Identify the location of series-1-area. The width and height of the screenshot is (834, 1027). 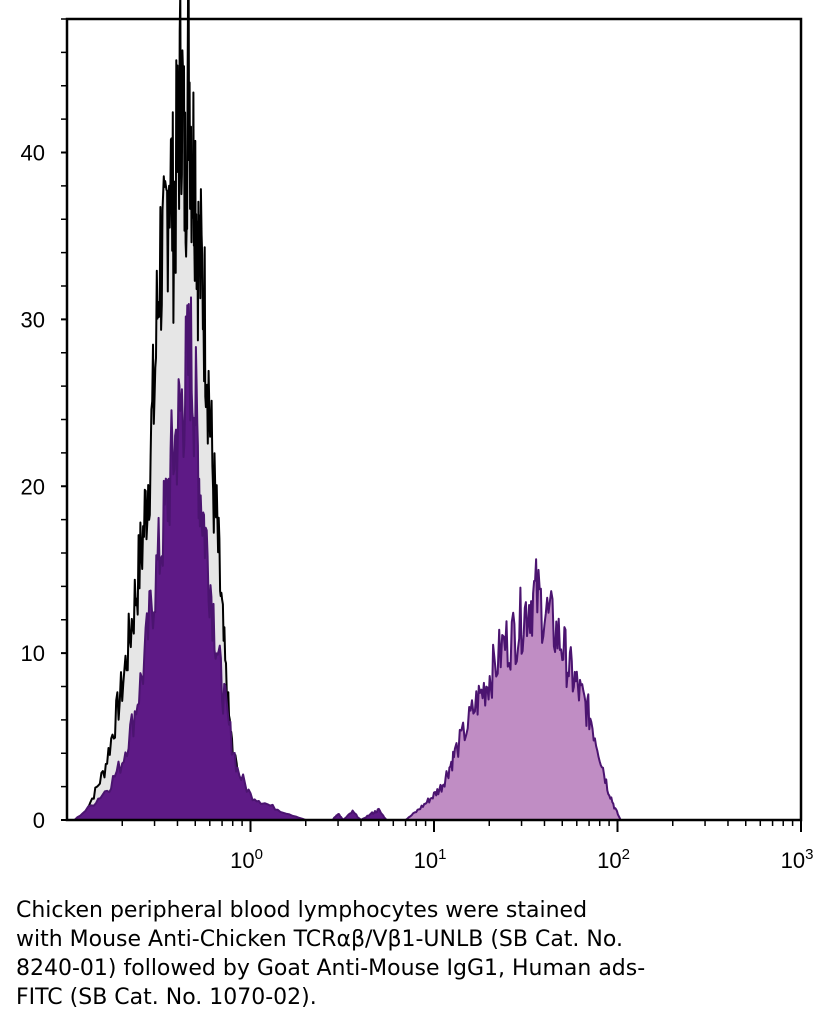
(190, 558).